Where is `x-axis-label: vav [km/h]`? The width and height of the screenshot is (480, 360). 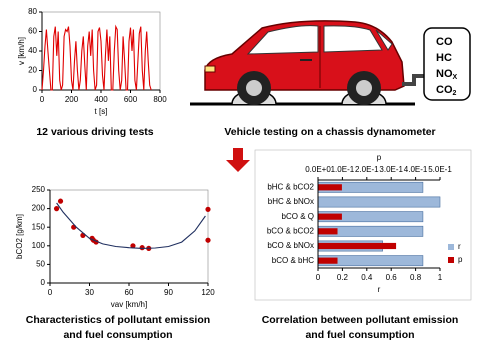 x-axis-label: vav [km/h] is located at coordinates (129, 304).